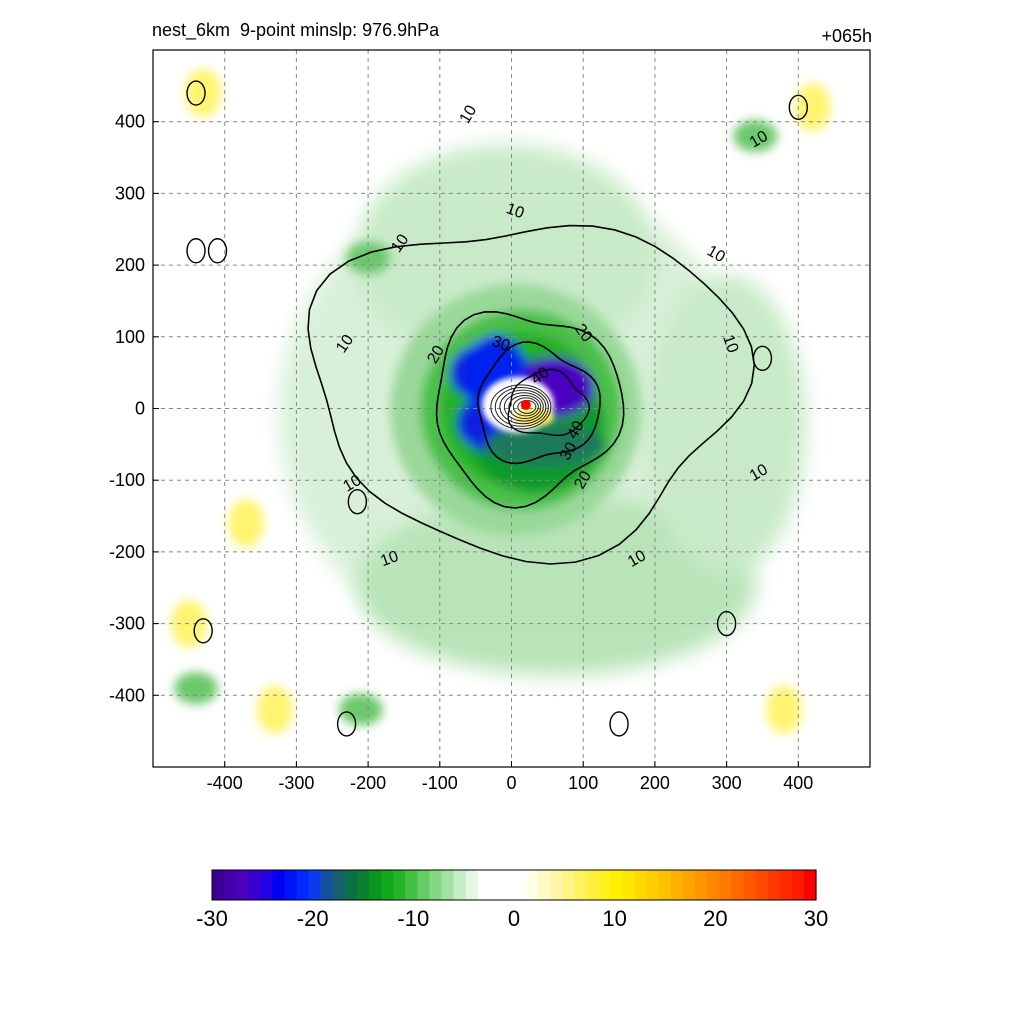  I want to click on field-band, so click(725, 424).